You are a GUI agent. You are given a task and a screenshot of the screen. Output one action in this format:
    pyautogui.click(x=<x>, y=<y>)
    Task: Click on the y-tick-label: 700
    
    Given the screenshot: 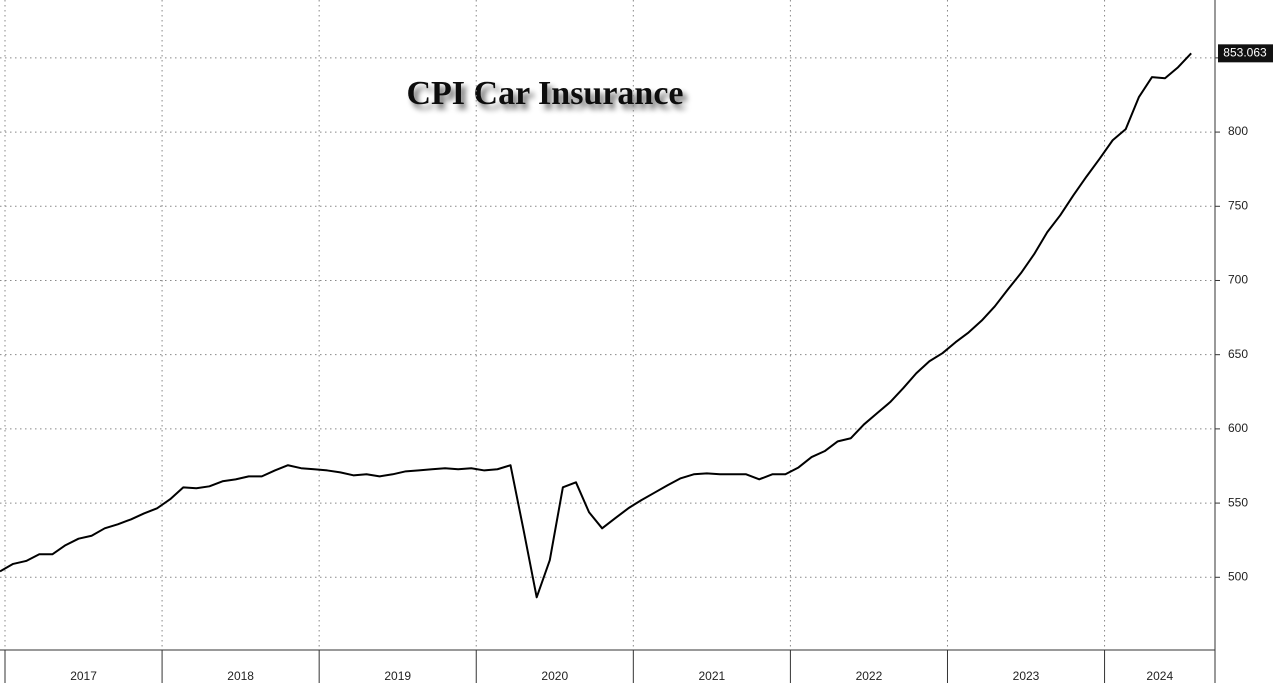 What is the action you would take?
    pyautogui.click(x=1238, y=280)
    